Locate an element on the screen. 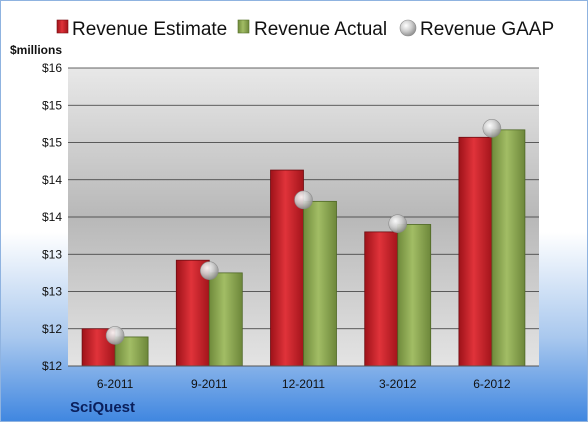 Image resolution: width=588 pixels, height=422 pixels. legend-marker-gaap is located at coordinates (408, 28).